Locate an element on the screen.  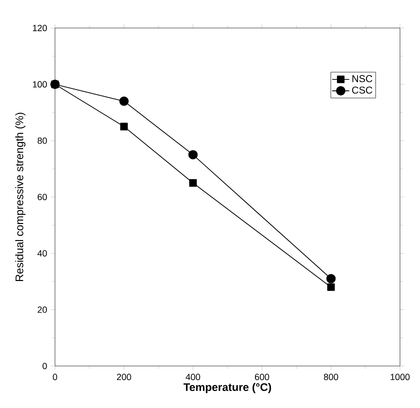
y-tick-label: 120 is located at coordinates (39, 28).